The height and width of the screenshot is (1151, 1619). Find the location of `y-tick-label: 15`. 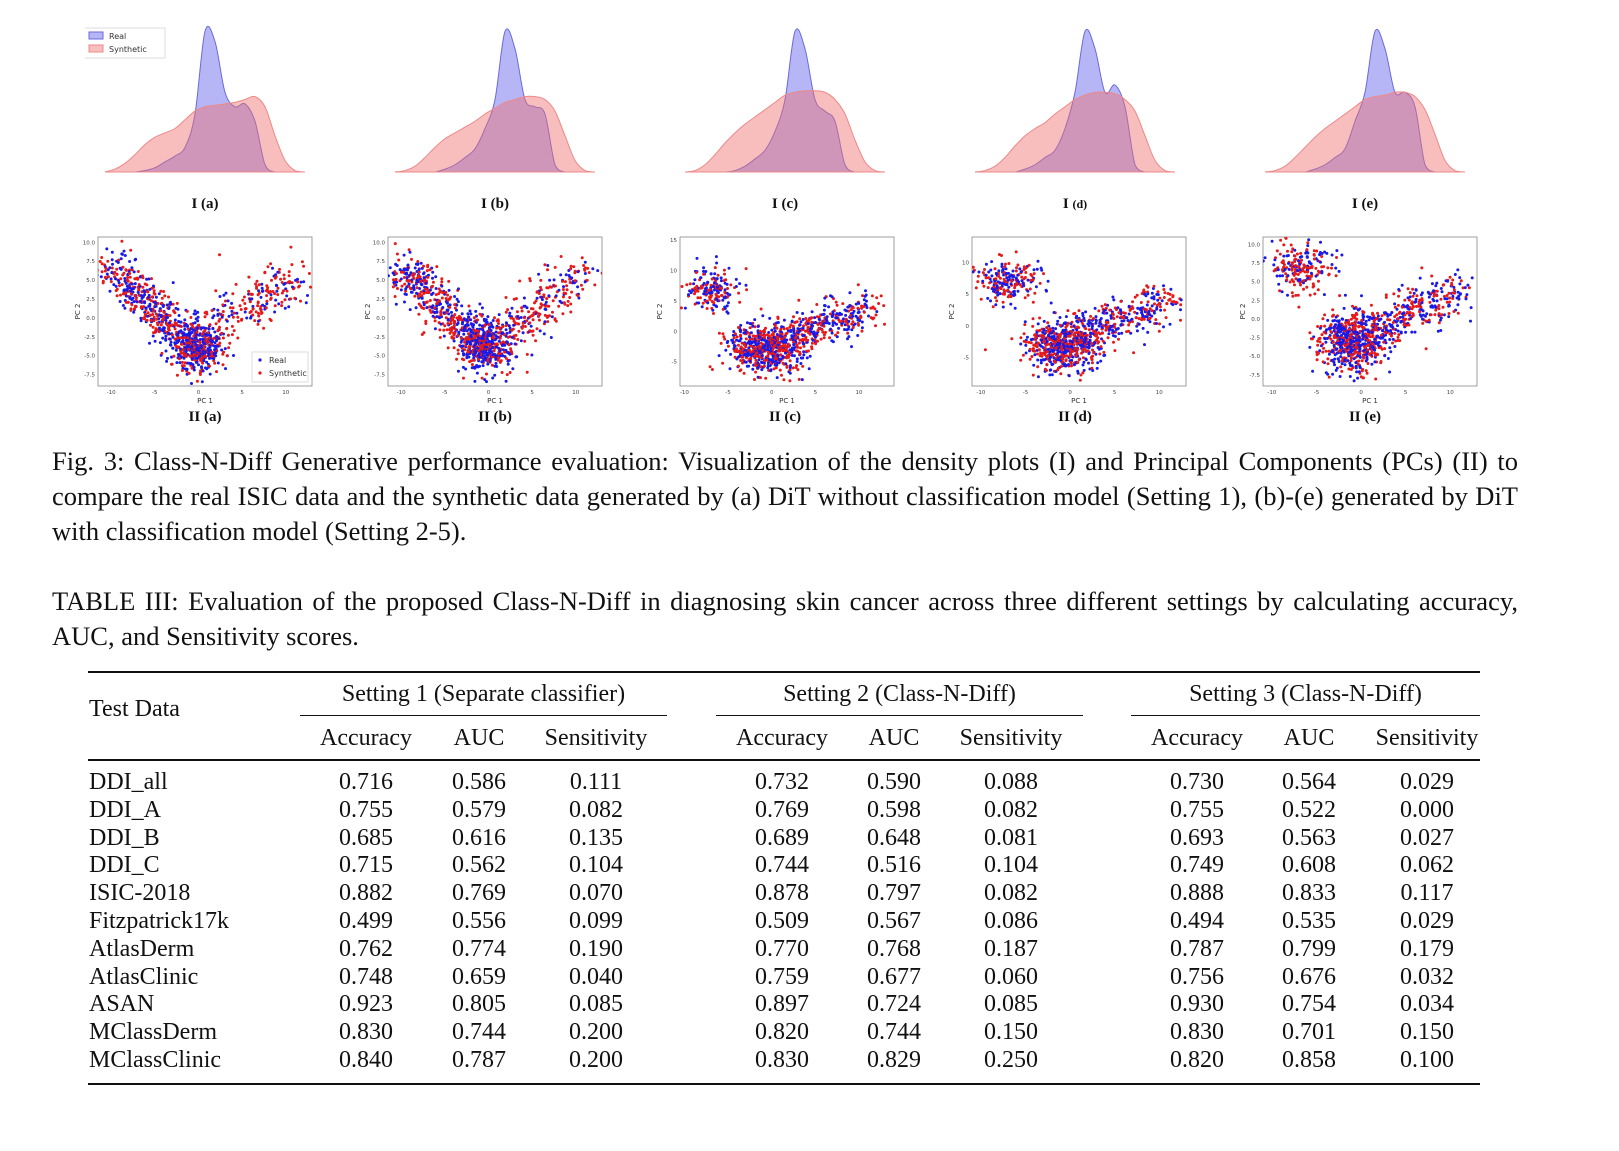

y-tick-label: 15 is located at coordinates (673, 241).